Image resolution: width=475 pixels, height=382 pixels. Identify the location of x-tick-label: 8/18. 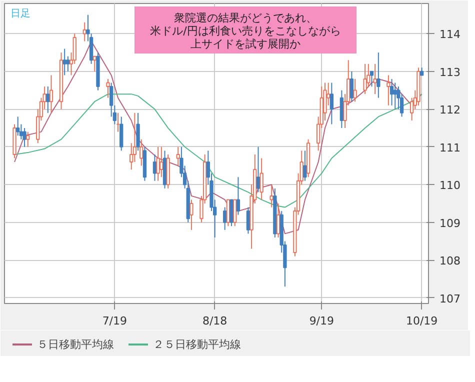
(215, 321).